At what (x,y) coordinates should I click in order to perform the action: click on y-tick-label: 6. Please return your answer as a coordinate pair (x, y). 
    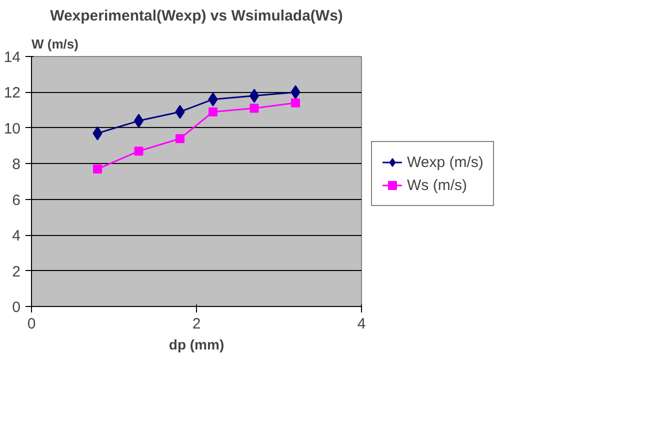
    Looking at the image, I should click on (16, 200).